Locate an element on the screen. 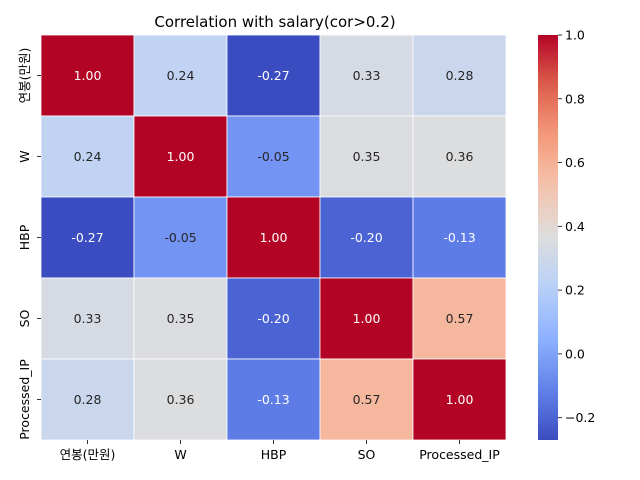 This screenshot has width=640, height=480. heatmap-cell-r4-c4 is located at coordinates (459, 399).